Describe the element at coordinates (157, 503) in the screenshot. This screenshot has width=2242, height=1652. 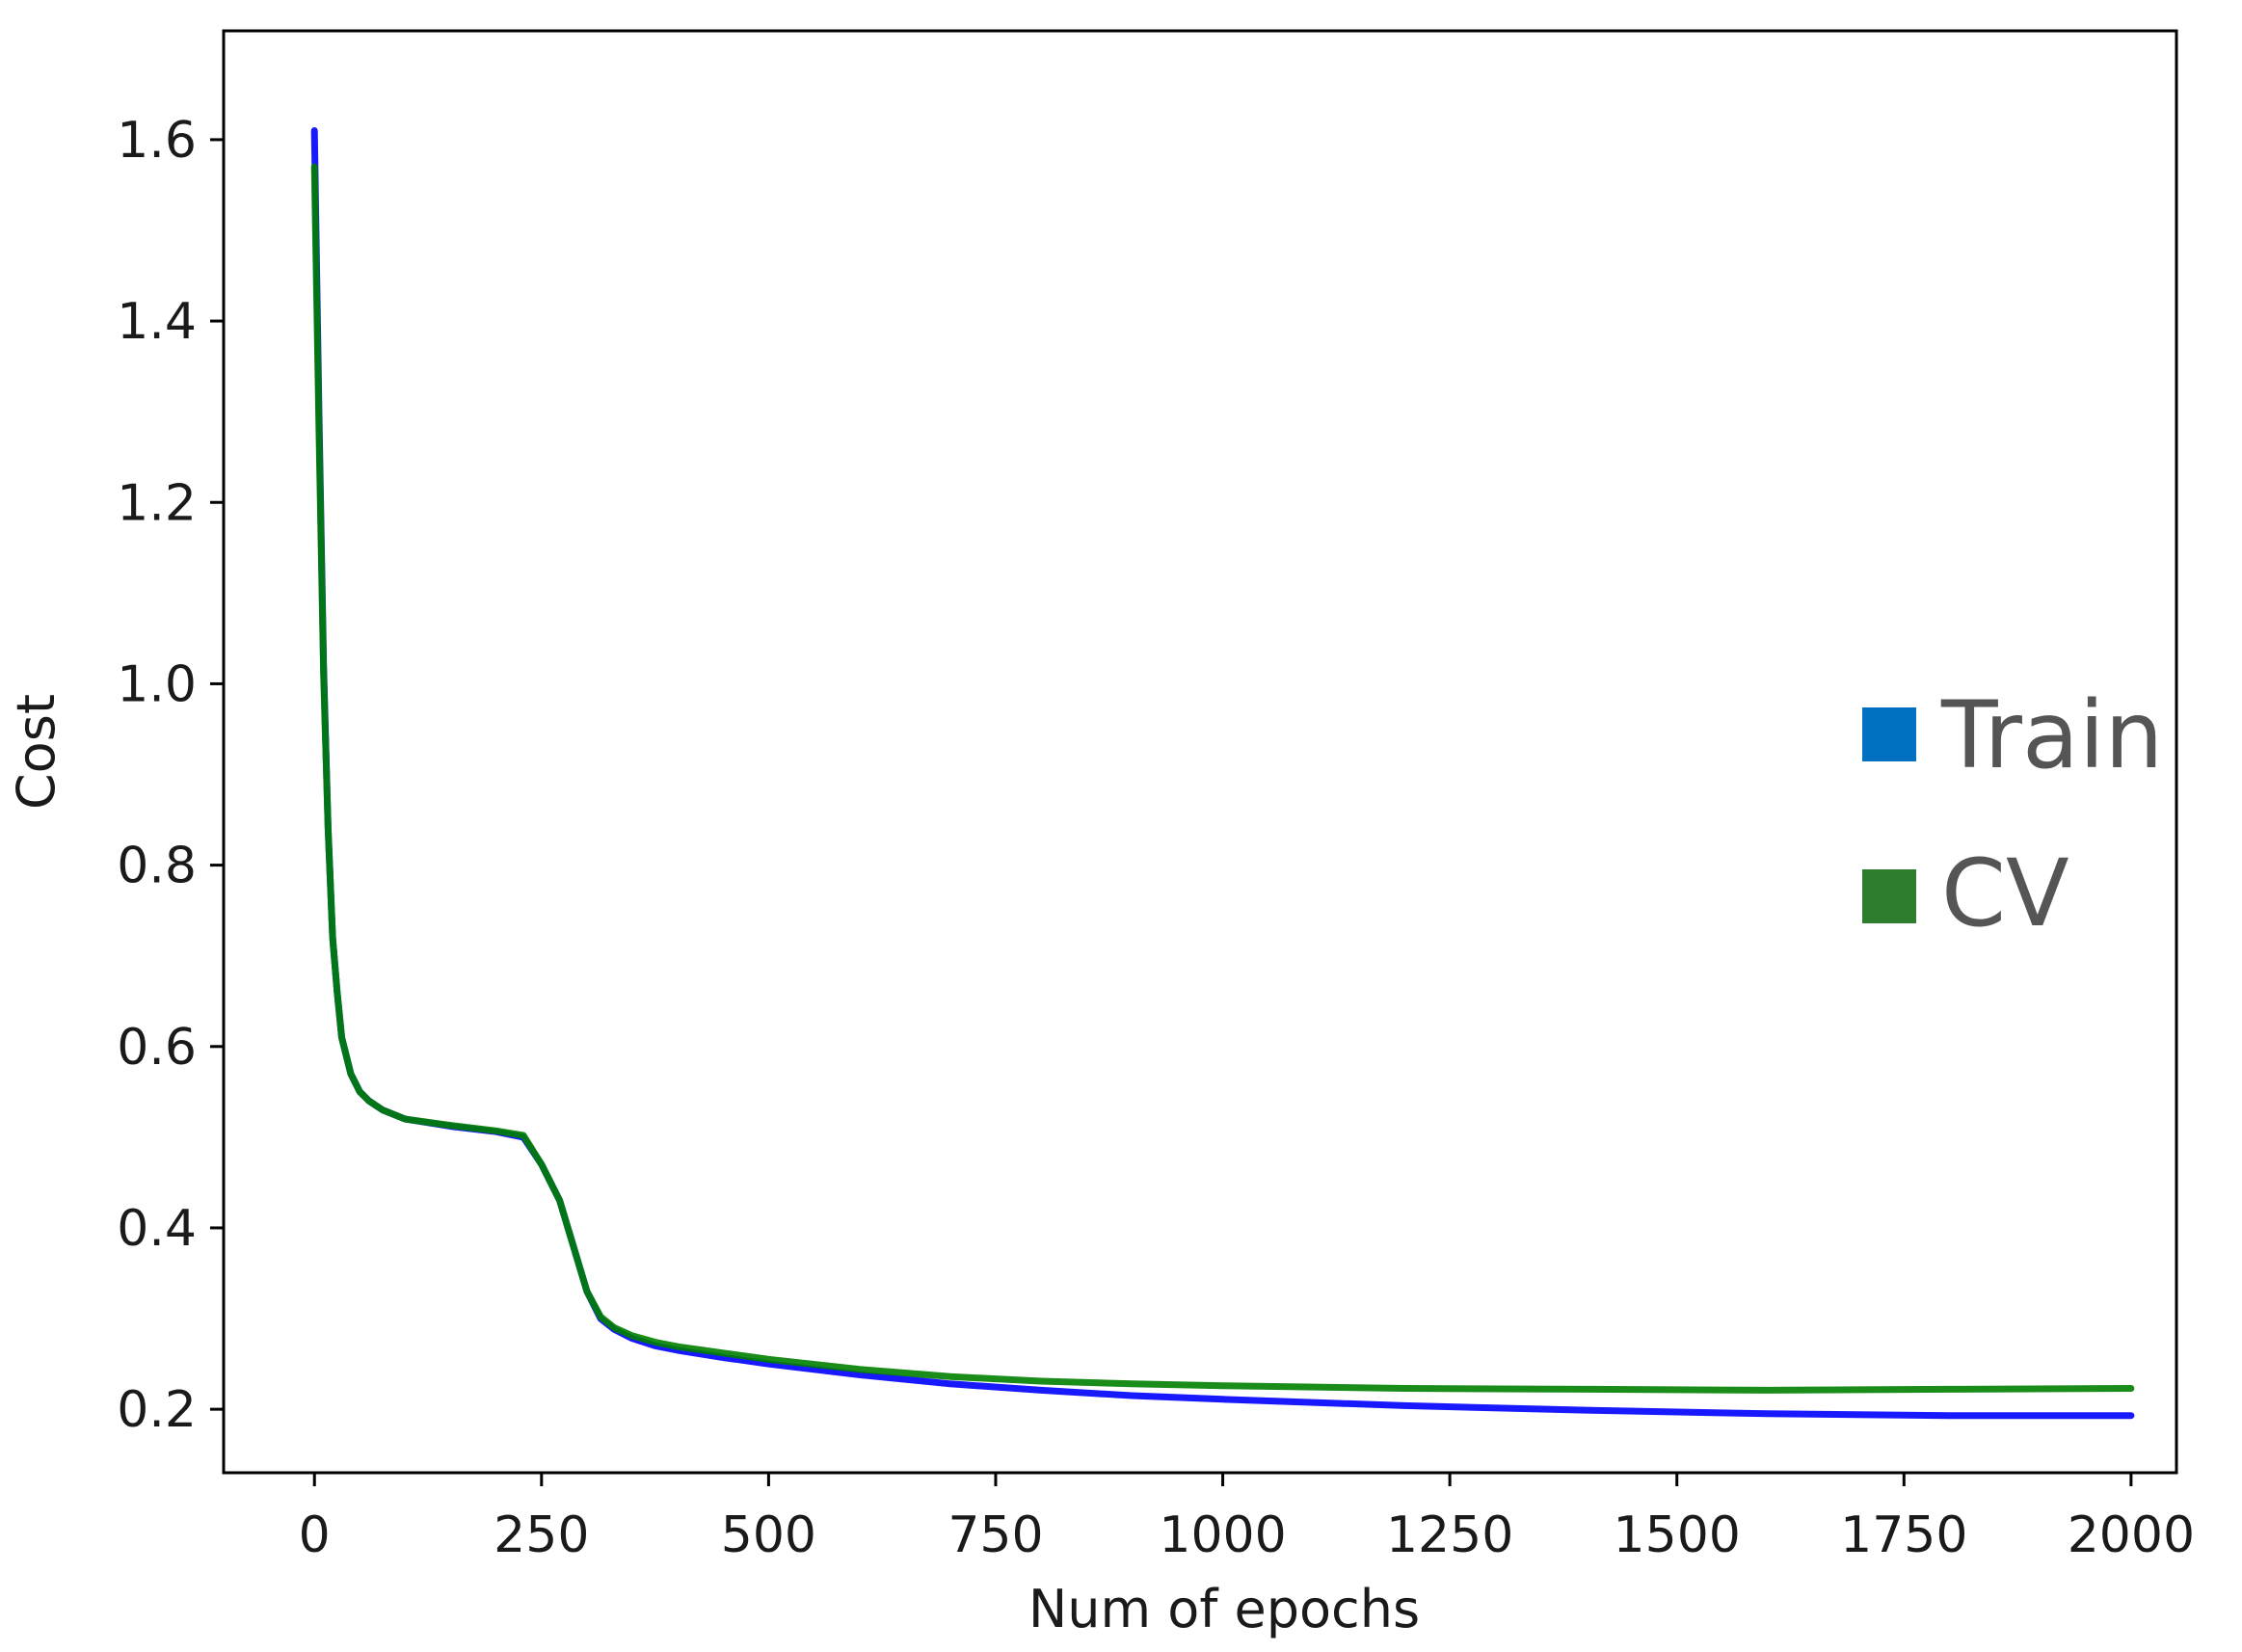
I see `y-tick-label: 1.2` at that location.